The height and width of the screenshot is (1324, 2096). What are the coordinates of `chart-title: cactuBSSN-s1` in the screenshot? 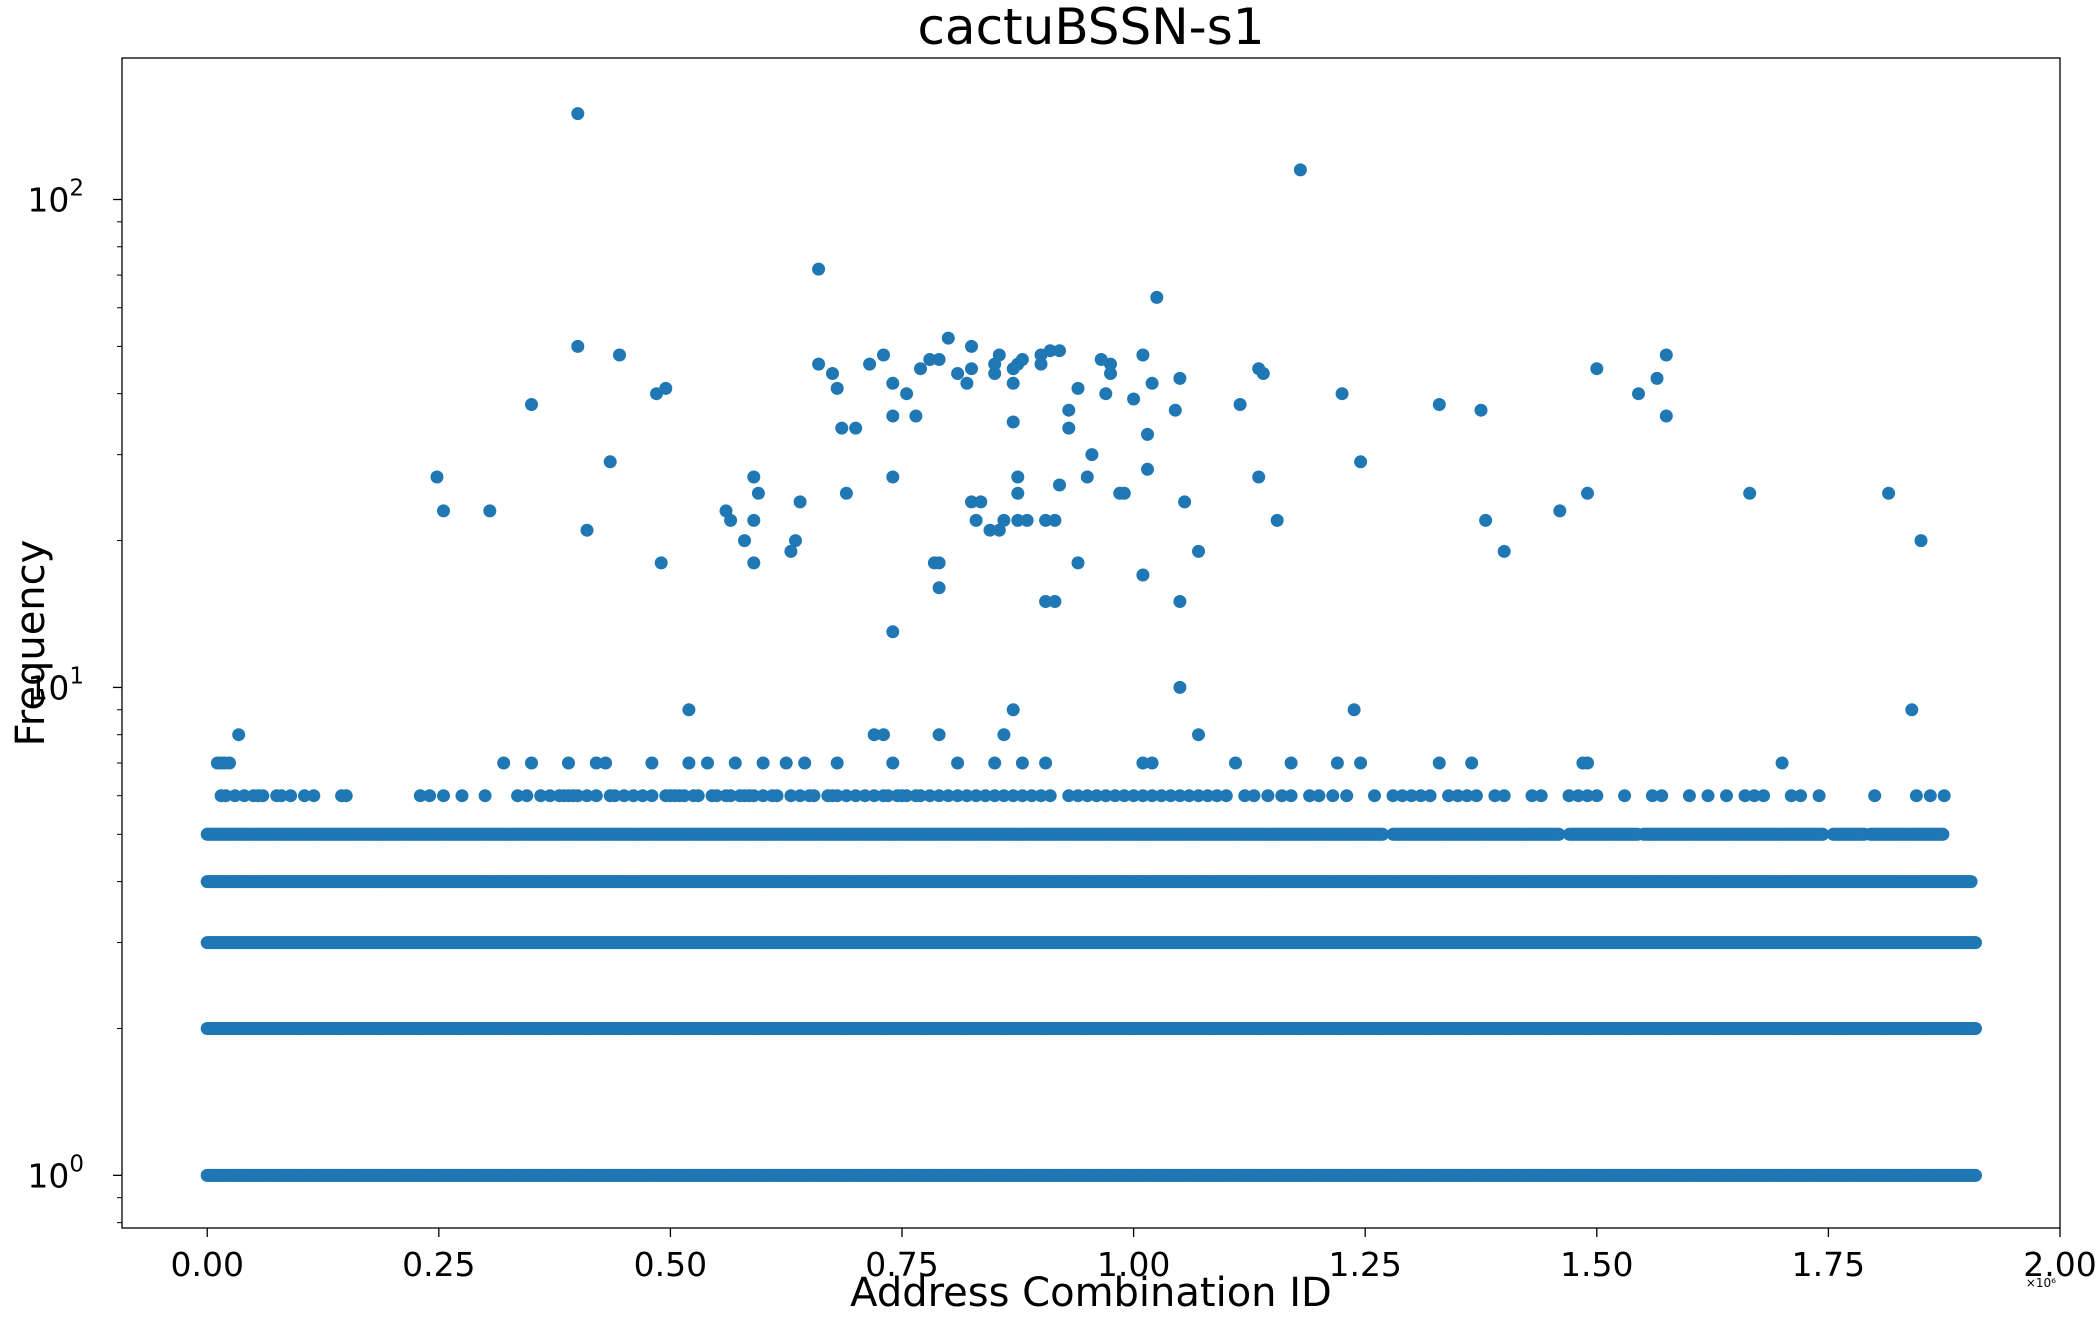 It's located at (1090, 28).